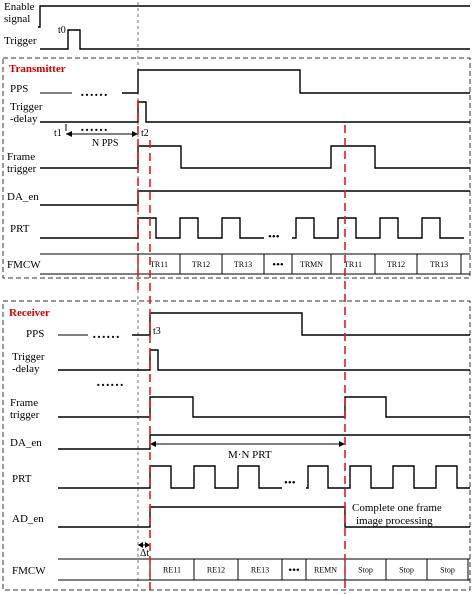 The width and height of the screenshot is (474, 594). Describe the element at coordinates (24, 403) in the screenshot. I see `rx-frame-trigger-label-1: Frame` at that location.